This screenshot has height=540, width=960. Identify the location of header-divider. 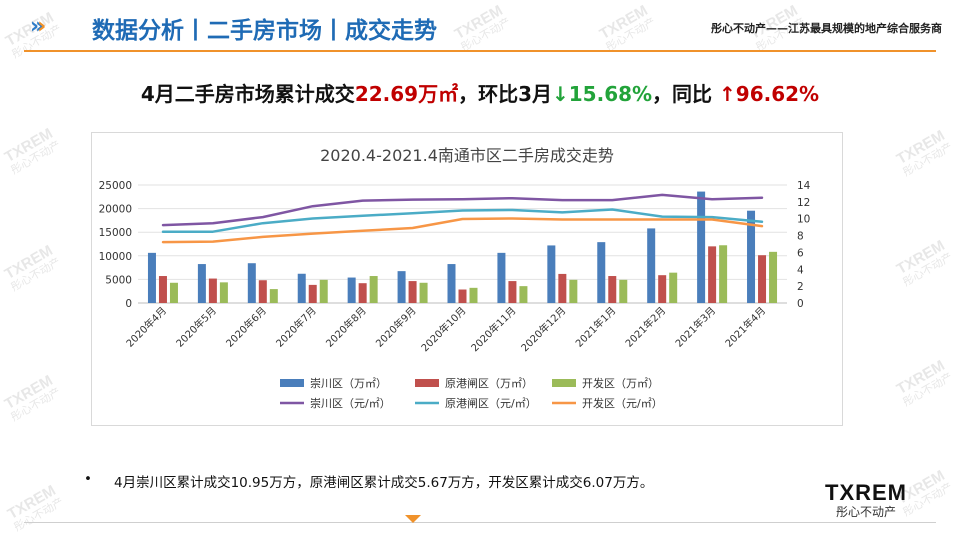
(480, 51).